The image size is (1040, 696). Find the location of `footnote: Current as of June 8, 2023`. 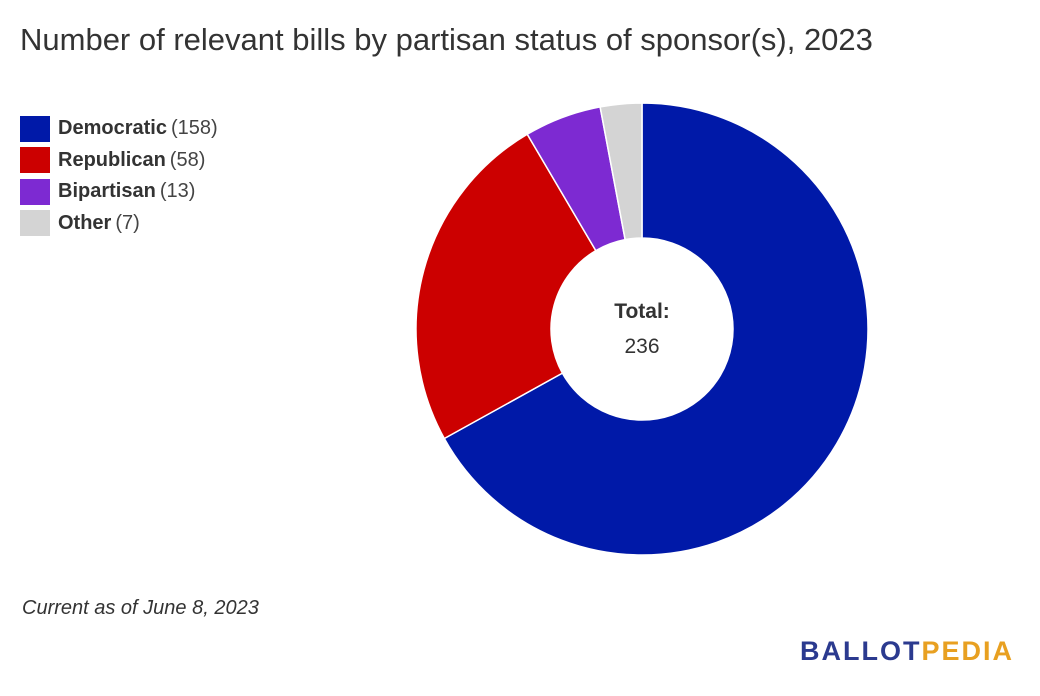

footnote: Current as of June 8, 2023 is located at coordinates (140, 608).